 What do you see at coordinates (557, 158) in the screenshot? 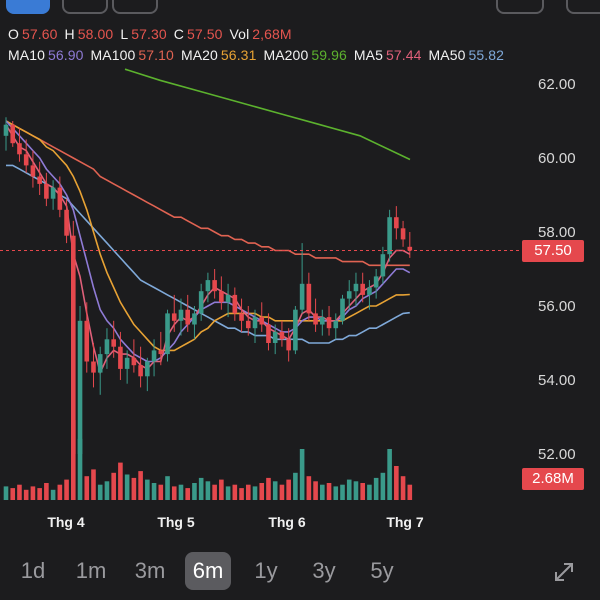
I see `y-tick-label: 60.00` at bounding box center [557, 158].